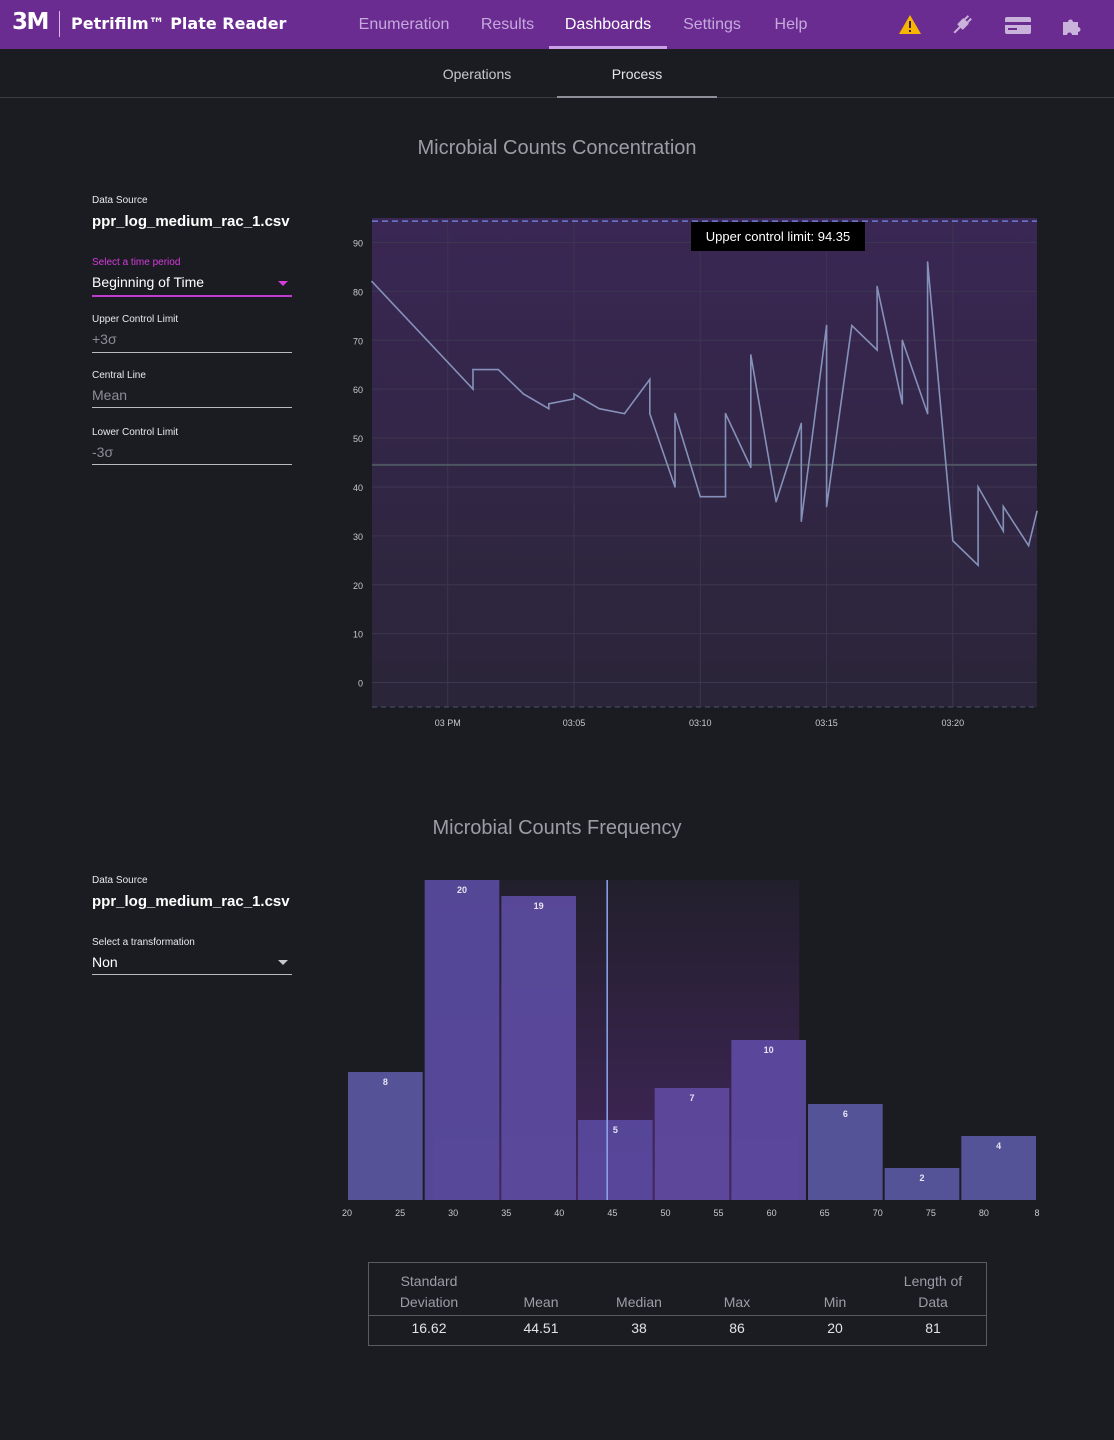 This screenshot has height=1440, width=1114. Describe the element at coordinates (104, 339) in the screenshot. I see `ucl-input: +3σ` at that location.